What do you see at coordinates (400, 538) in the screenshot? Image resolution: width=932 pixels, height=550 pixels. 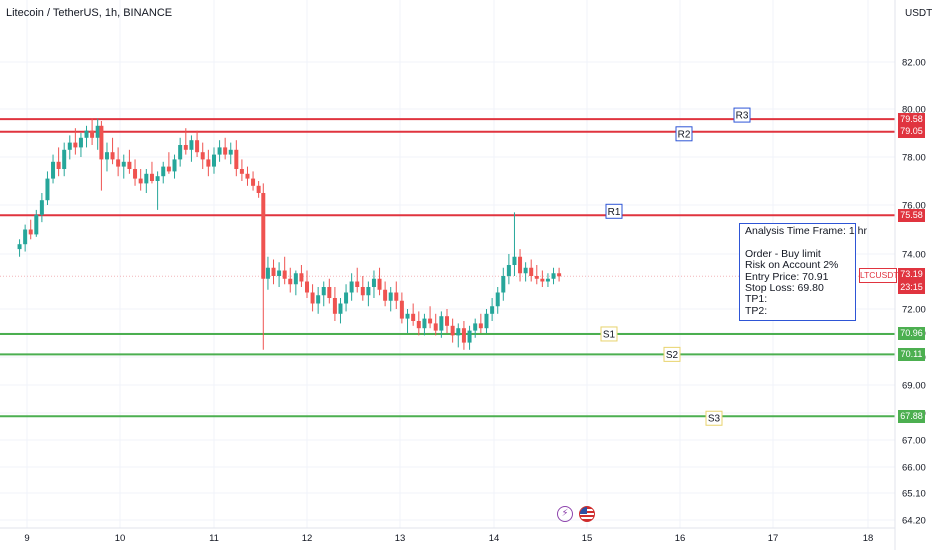 I see `x-tick-label: 13` at bounding box center [400, 538].